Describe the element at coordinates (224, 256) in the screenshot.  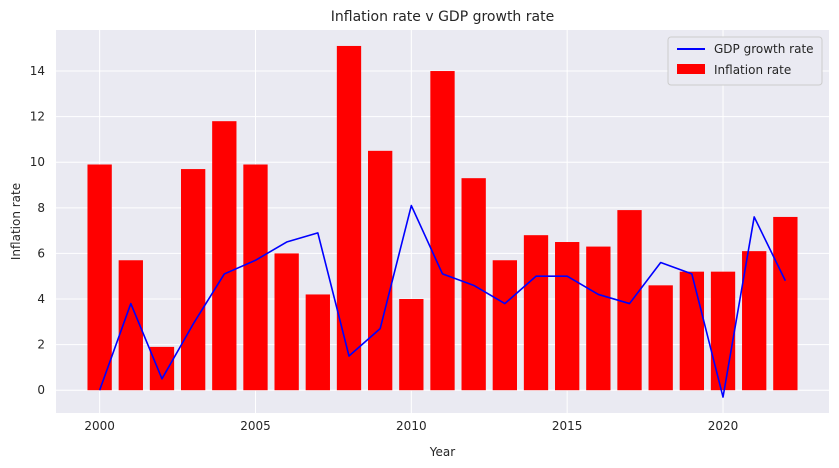
I see `bar-inflation-2004` at that location.